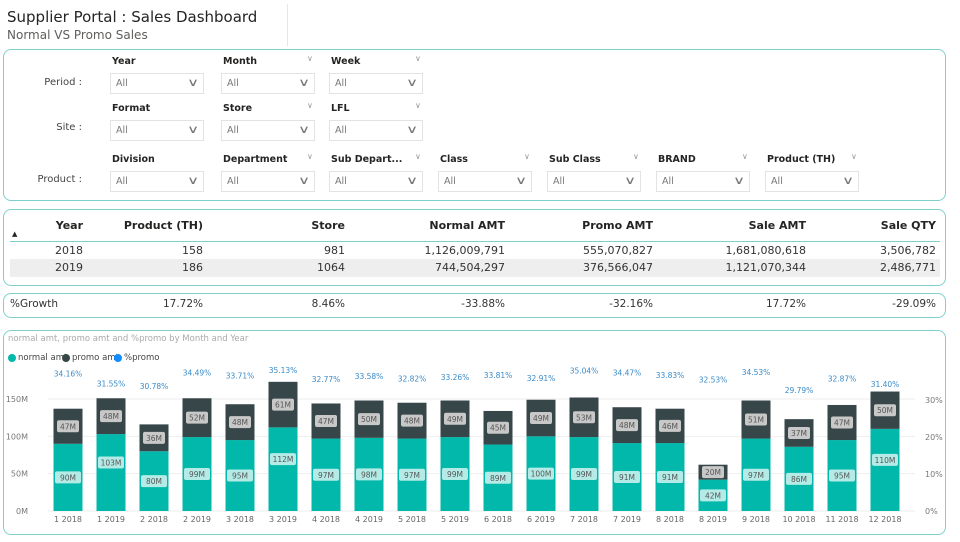  What do you see at coordinates (283, 519) in the screenshot?
I see `x-tick-label: 3 2019` at bounding box center [283, 519].